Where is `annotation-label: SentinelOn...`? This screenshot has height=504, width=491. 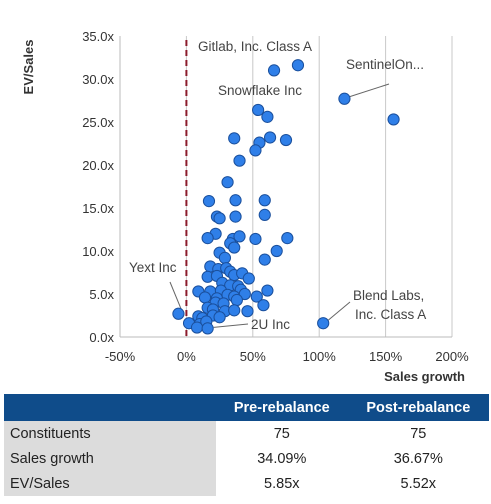 annotation-label: SentinelOn... is located at coordinates (385, 64).